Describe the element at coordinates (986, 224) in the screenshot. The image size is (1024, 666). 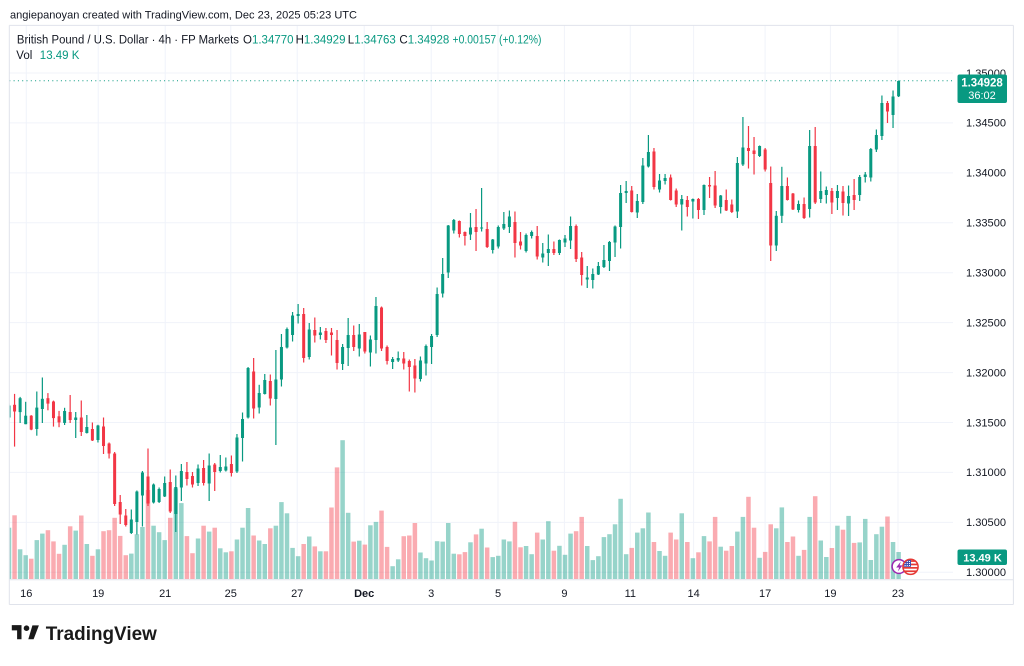
I see `svg-text: 1.33500` at that location.